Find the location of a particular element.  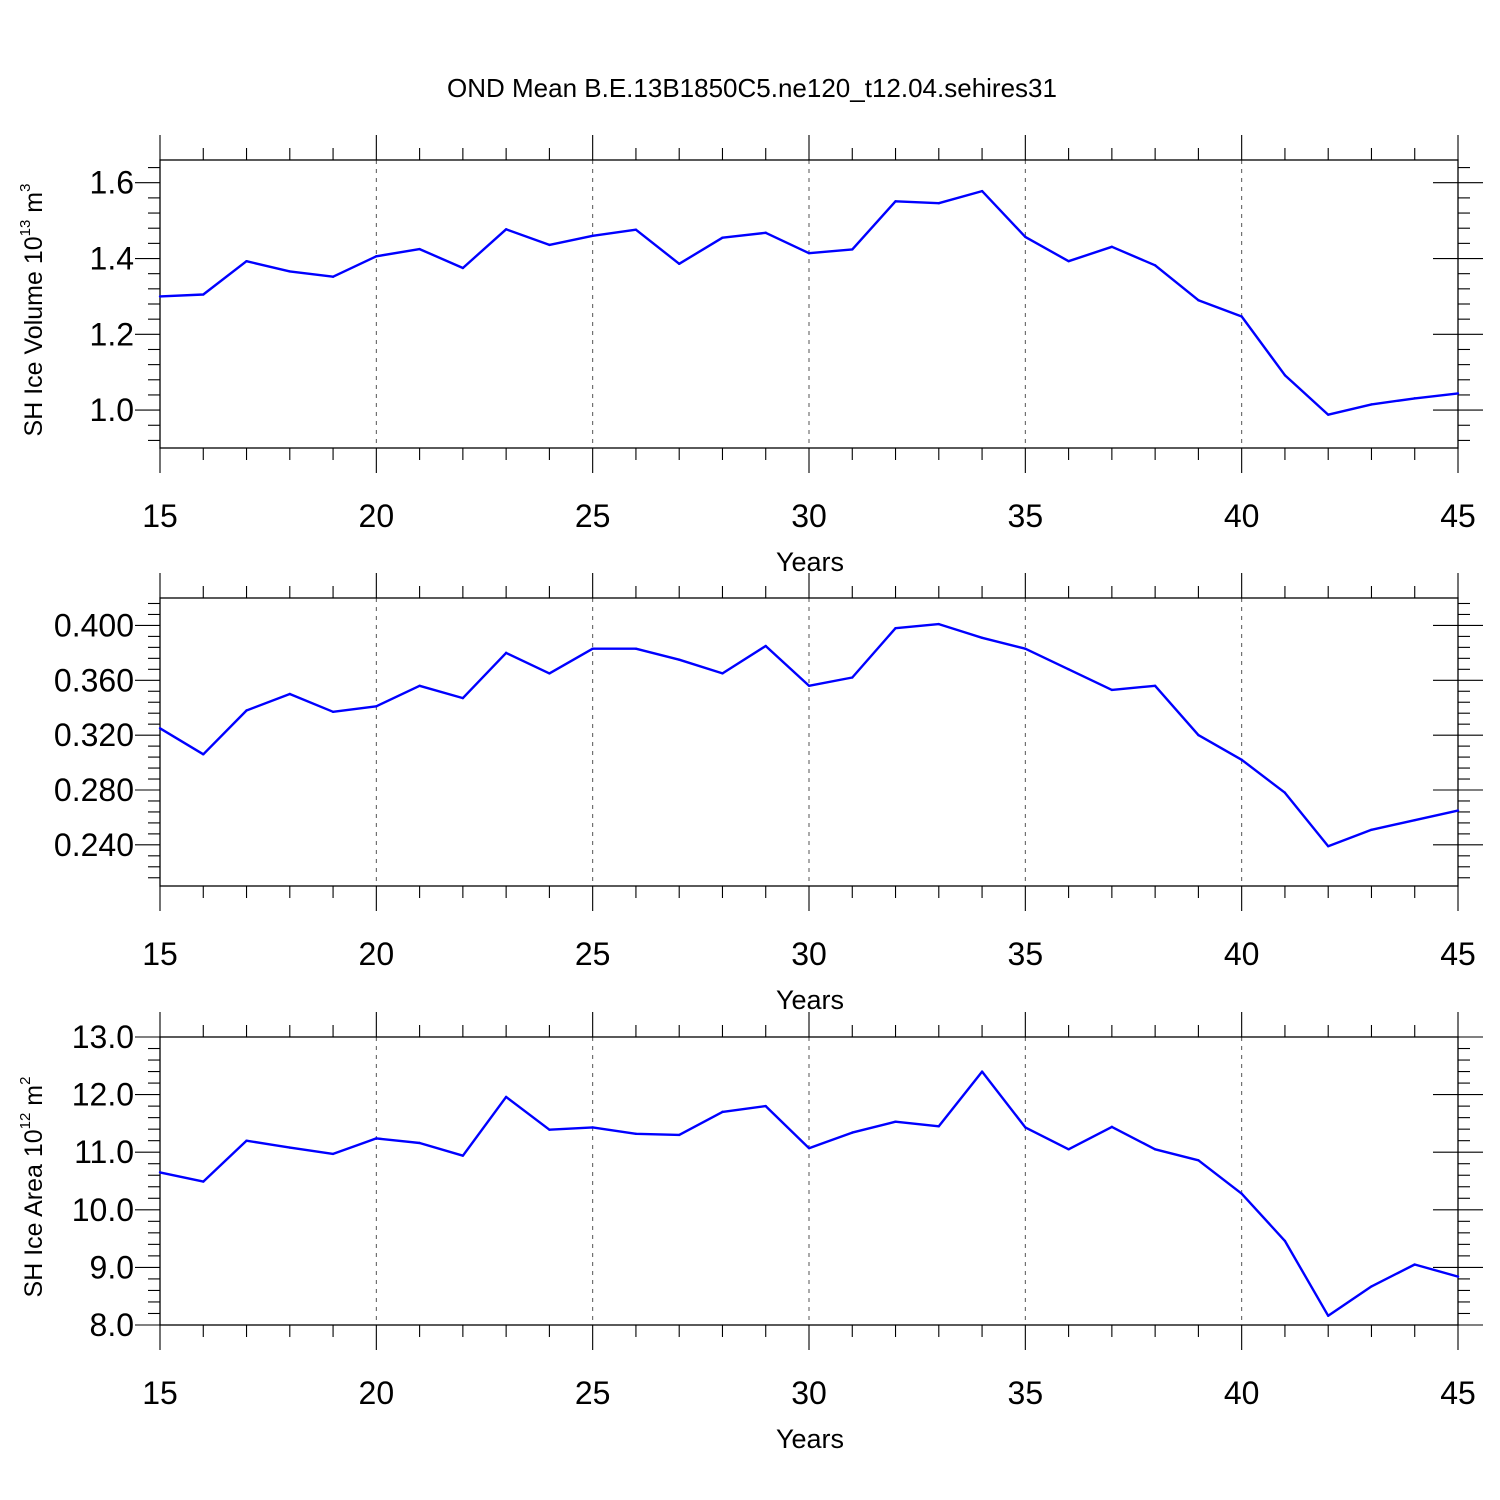

y-tick-label: 12.0 is located at coordinates (103, 1095).